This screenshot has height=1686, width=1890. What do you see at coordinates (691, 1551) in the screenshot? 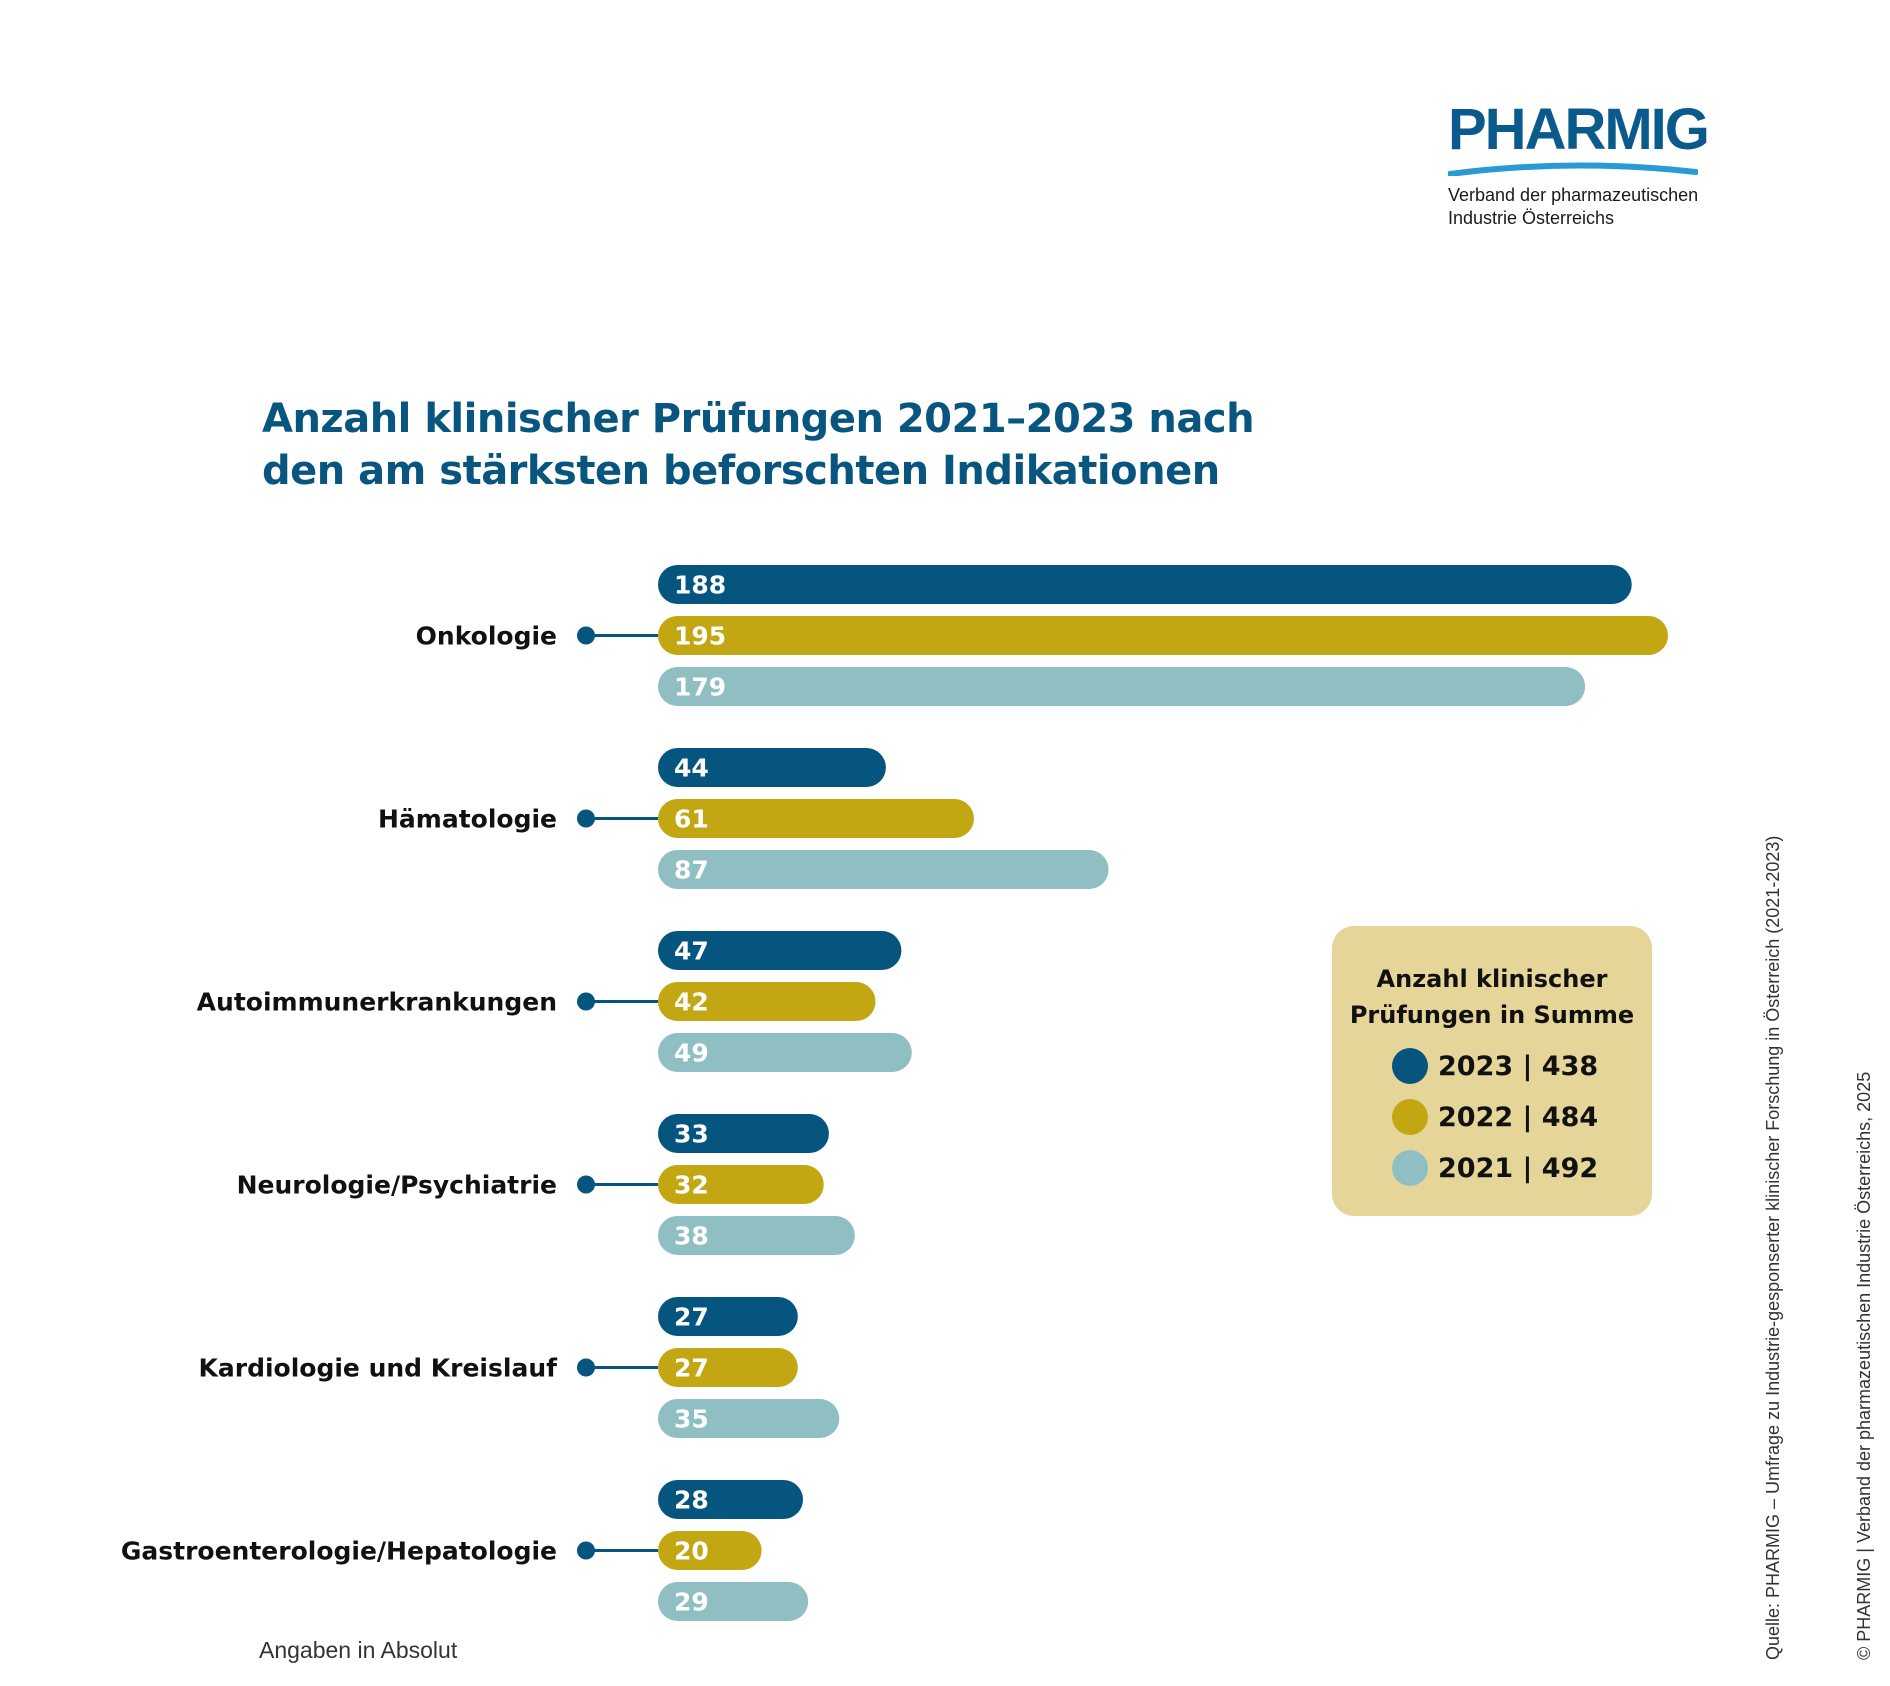
I see `bar-value-gastroenterologie-hepatologie-2022: 20` at bounding box center [691, 1551].